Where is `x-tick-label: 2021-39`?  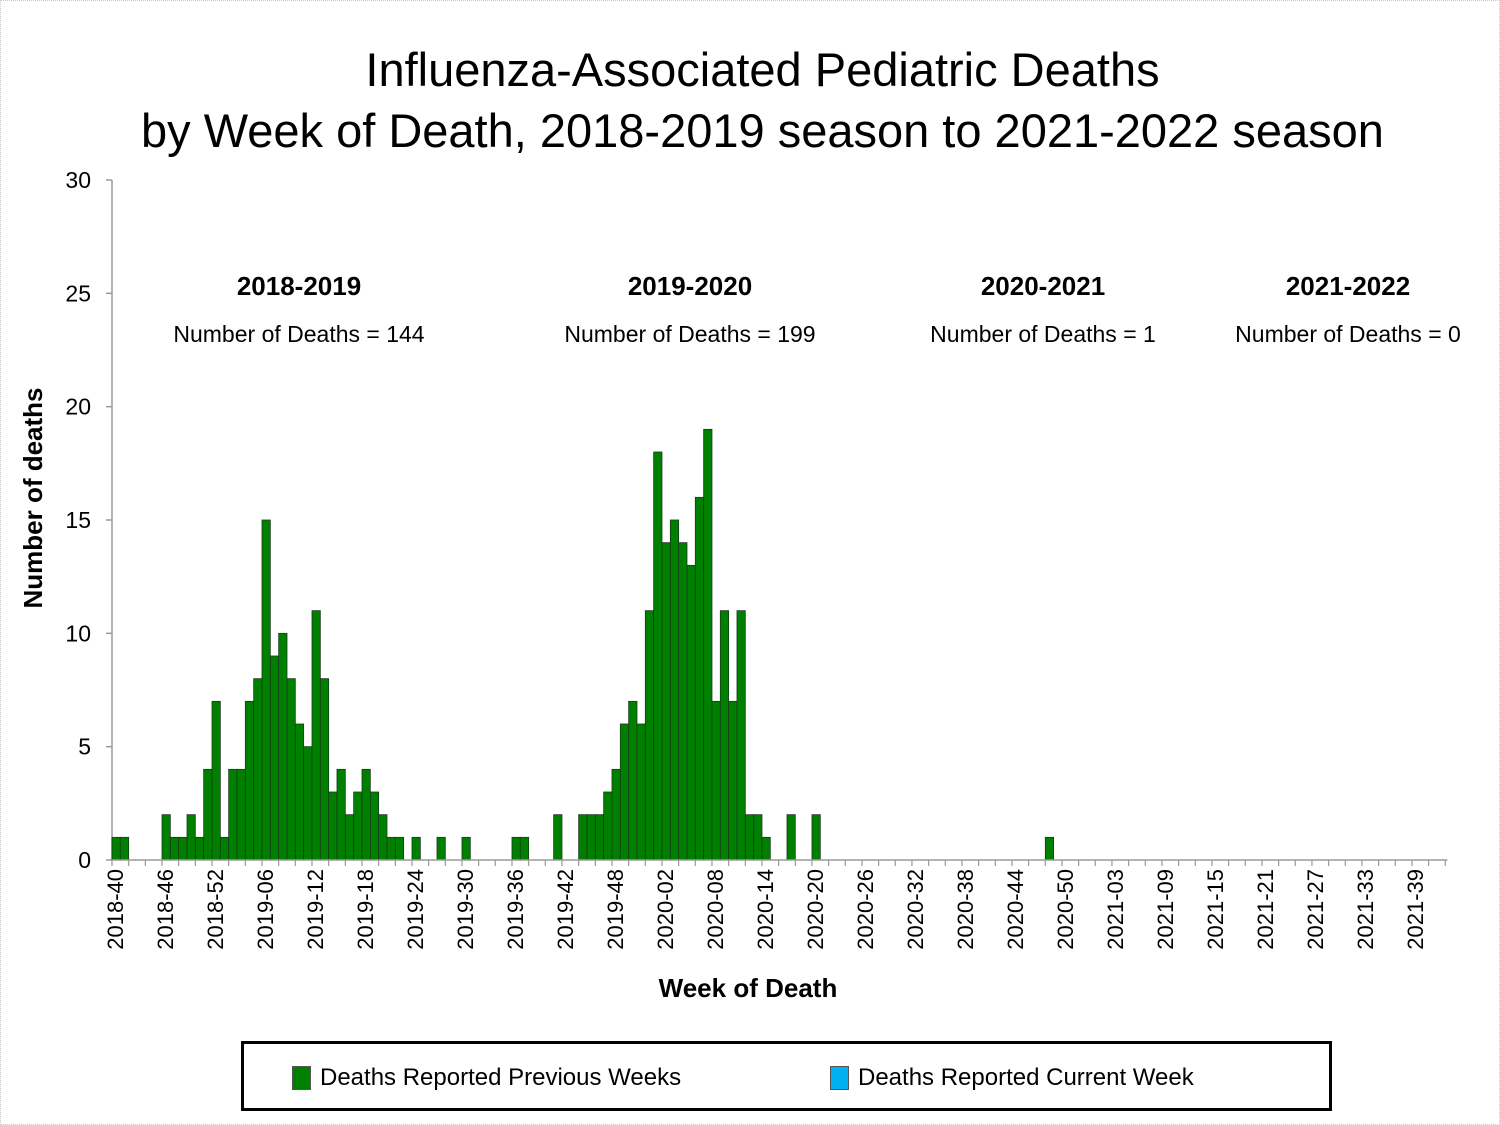 x-tick-label: 2021-39 is located at coordinates (1415, 909).